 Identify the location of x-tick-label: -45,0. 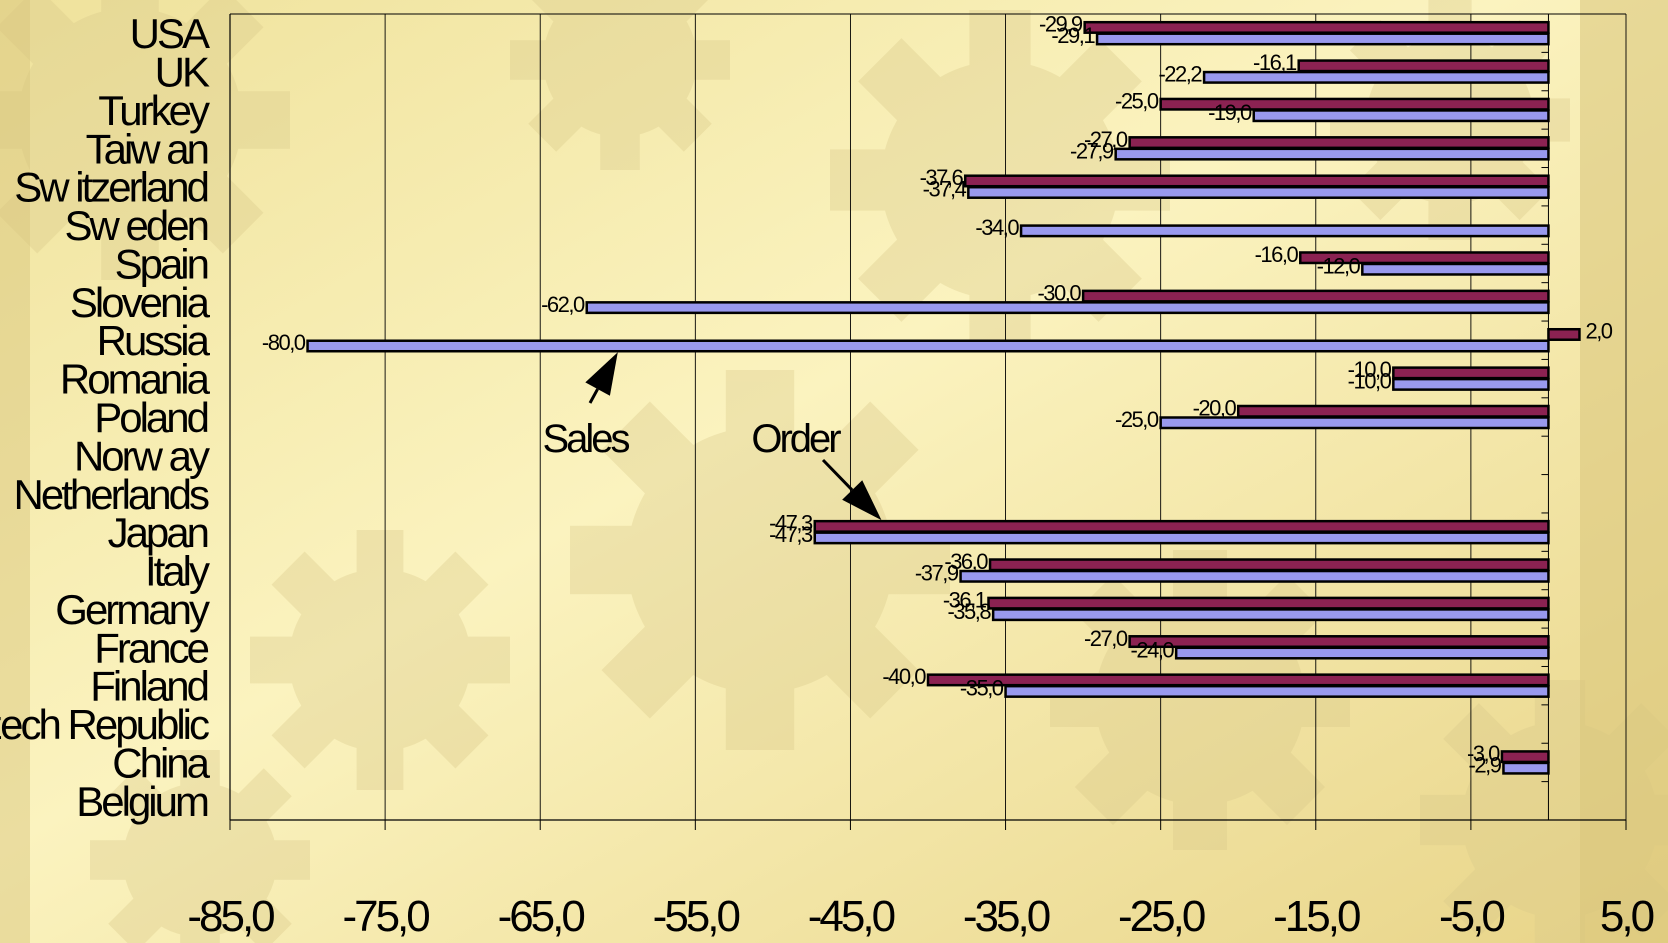
(851, 916).